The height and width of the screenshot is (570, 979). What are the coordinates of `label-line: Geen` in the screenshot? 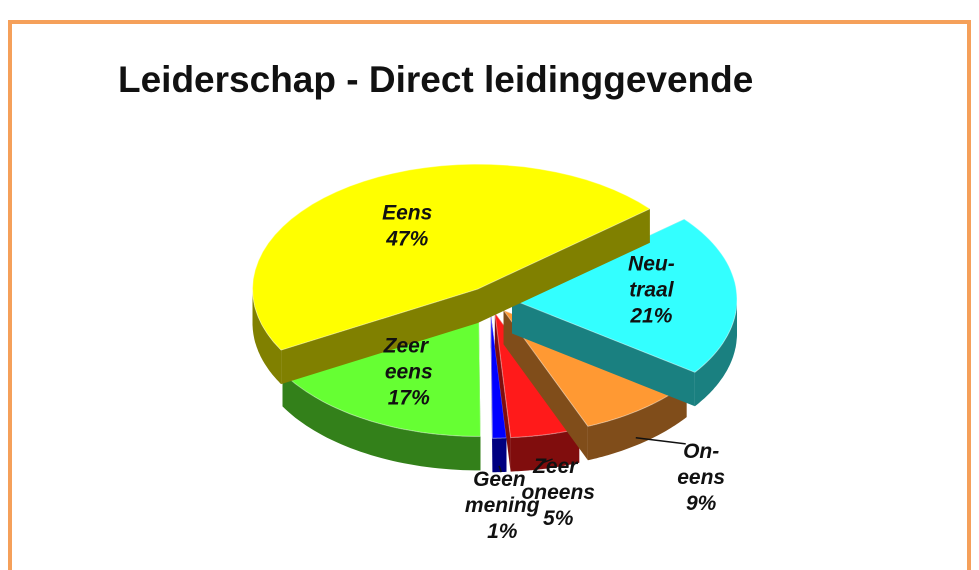 It's located at (502, 479).